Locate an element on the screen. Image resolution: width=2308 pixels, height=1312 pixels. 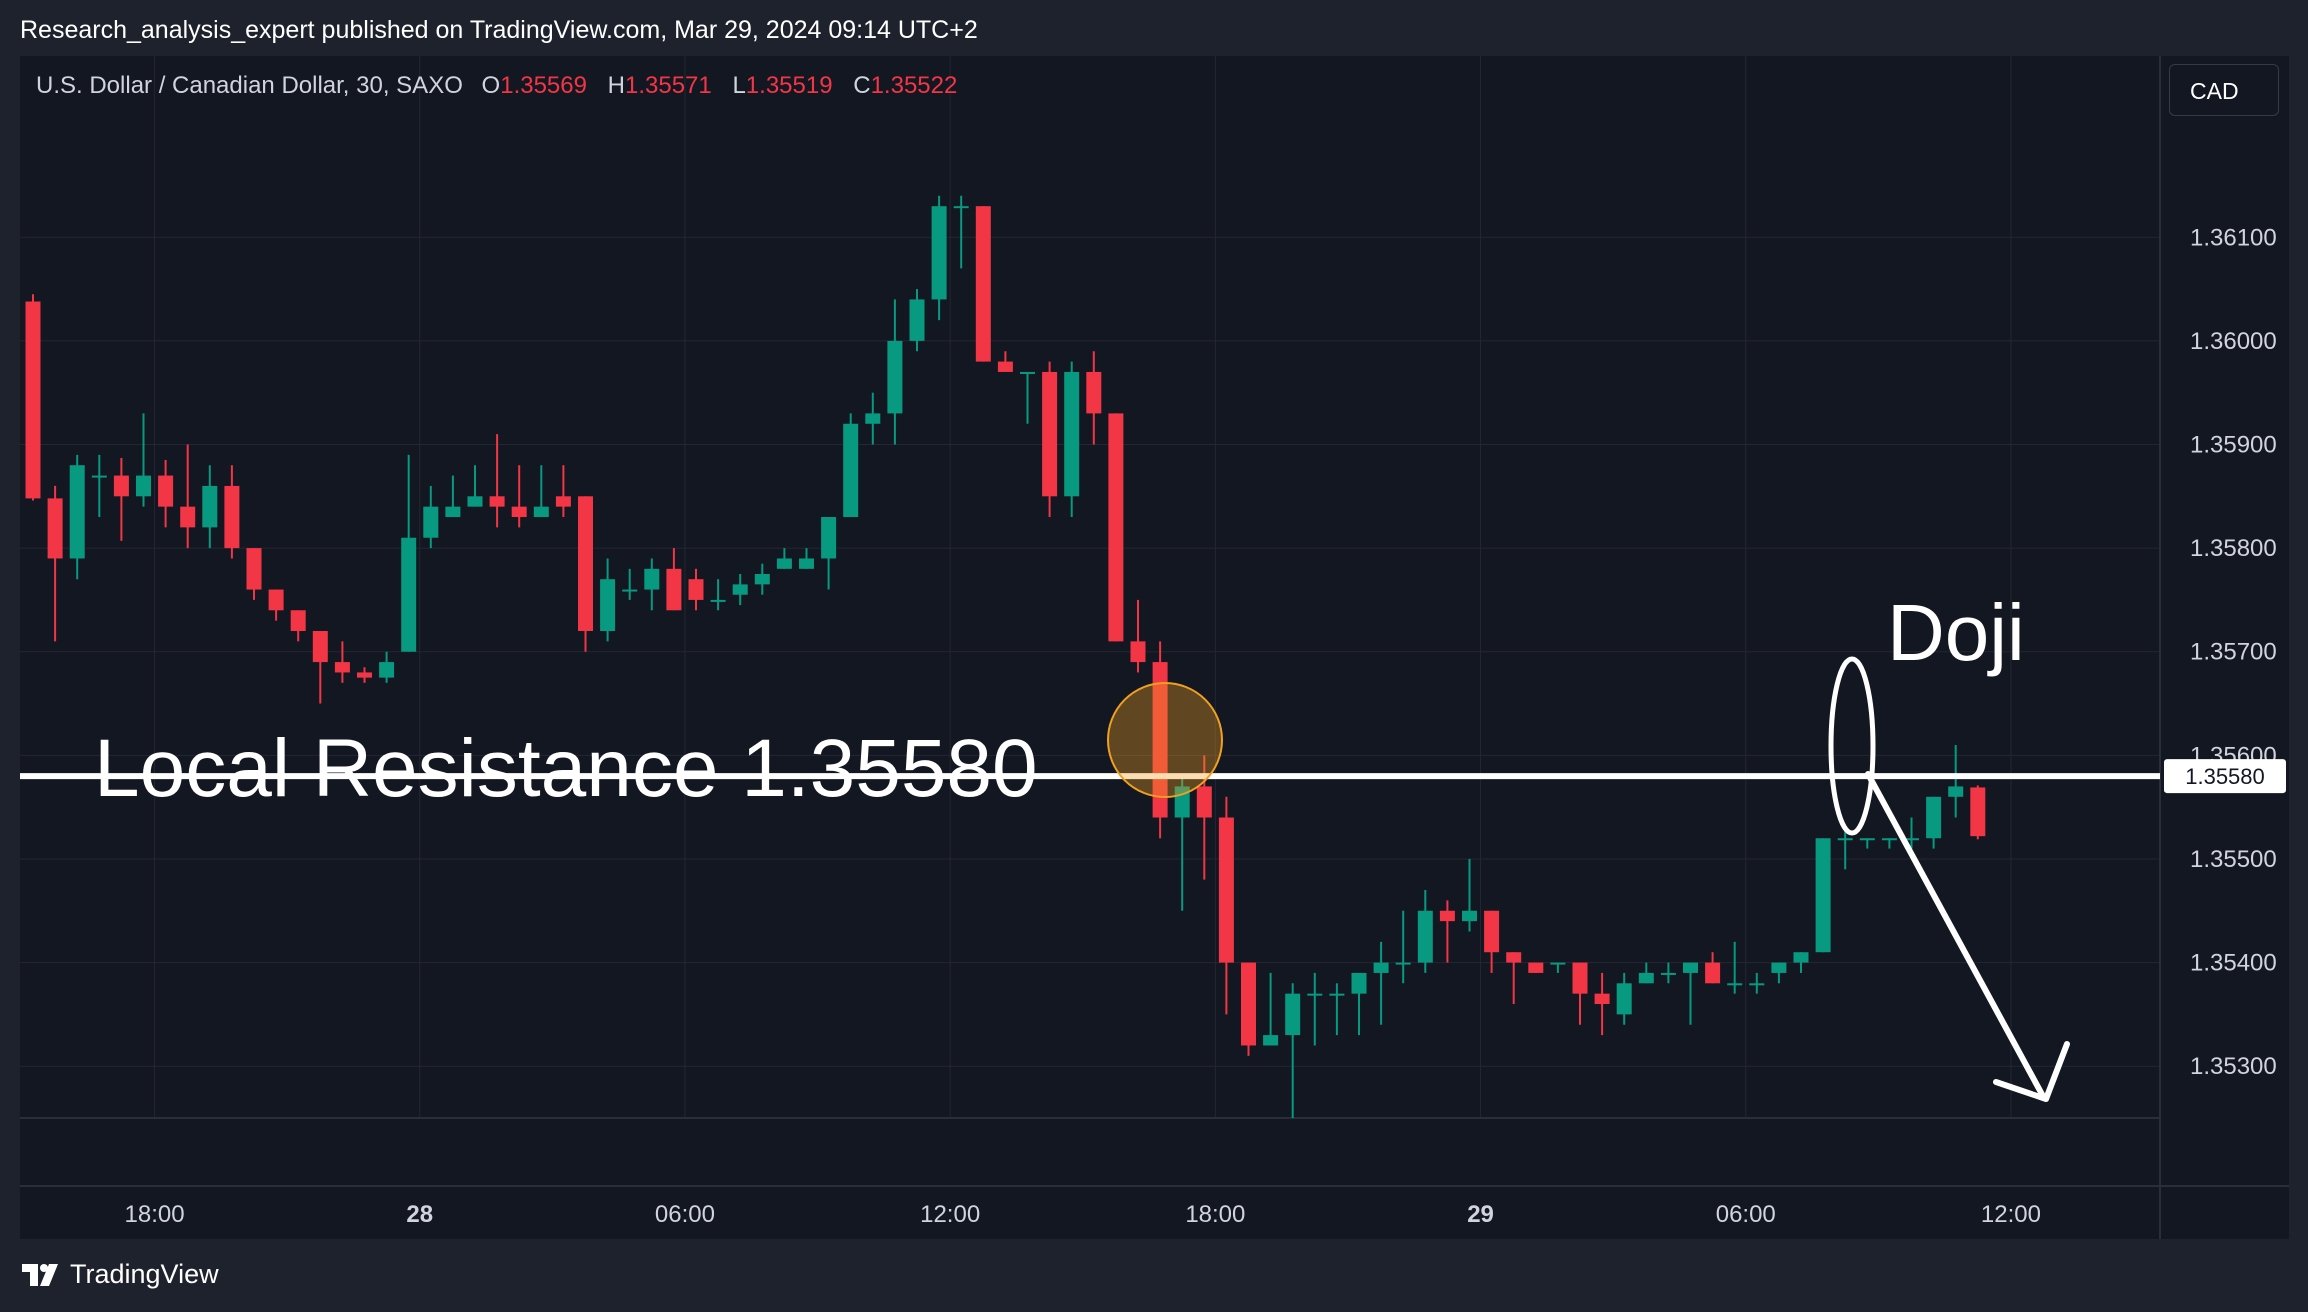
y-tick-label-3: 1.35800 is located at coordinates (2233, 548).